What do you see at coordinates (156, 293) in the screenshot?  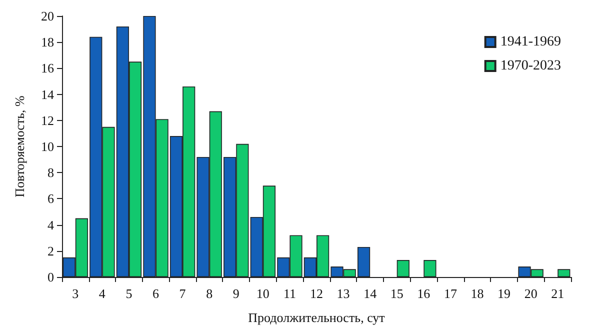 I see `x-tick-label: 6` at bounding box center [156, 293].